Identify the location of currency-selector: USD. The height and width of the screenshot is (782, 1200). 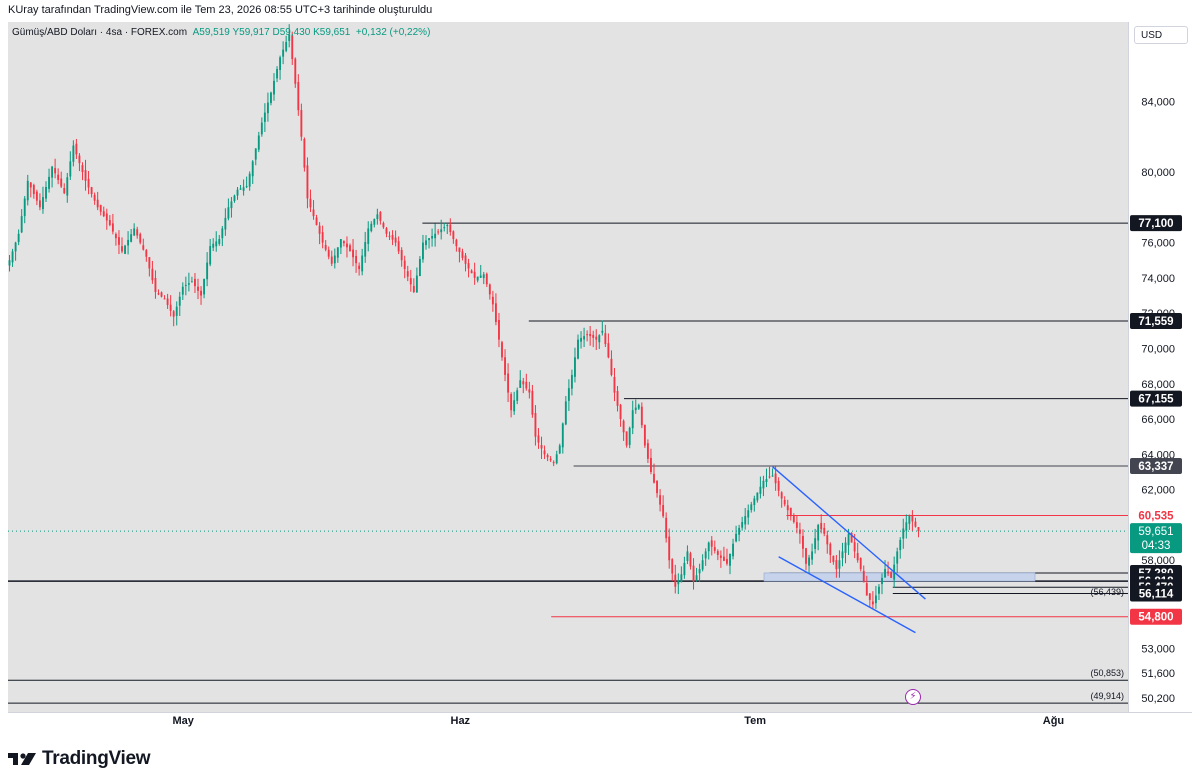
(1161, 35).